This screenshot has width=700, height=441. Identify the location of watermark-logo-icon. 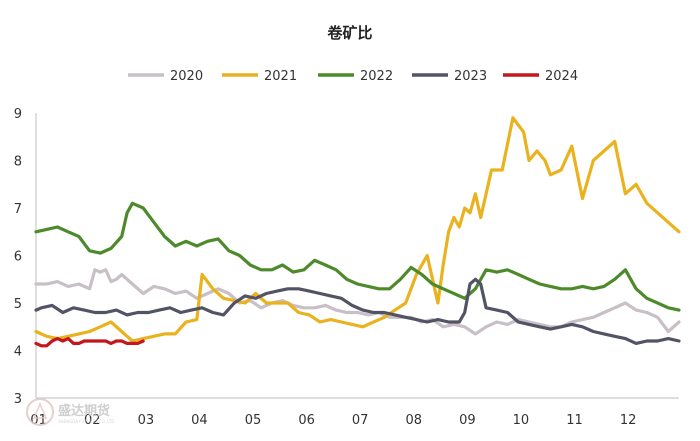
(40, 412).